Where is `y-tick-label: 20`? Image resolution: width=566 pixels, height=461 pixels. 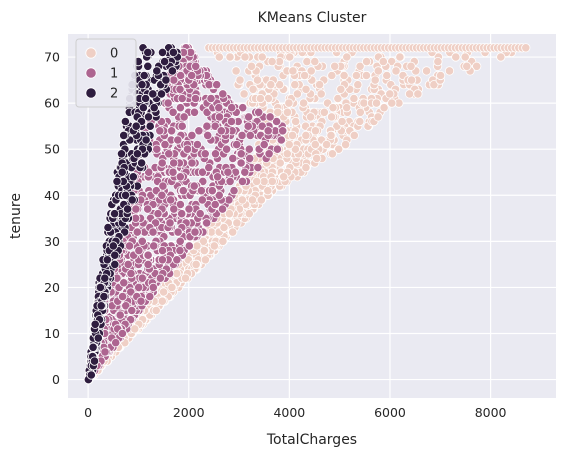
y-tick-label: 20 is located at coordinates (52, 287).